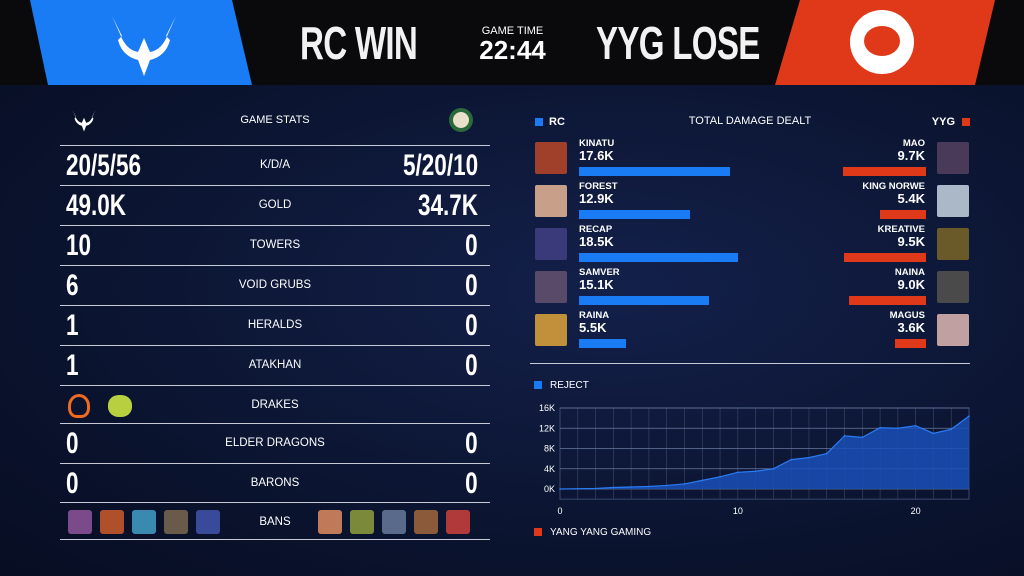 The height and width of the screenshot is (576, 1024). I want to click on damage-value: 9.5K, so click(911, 241).